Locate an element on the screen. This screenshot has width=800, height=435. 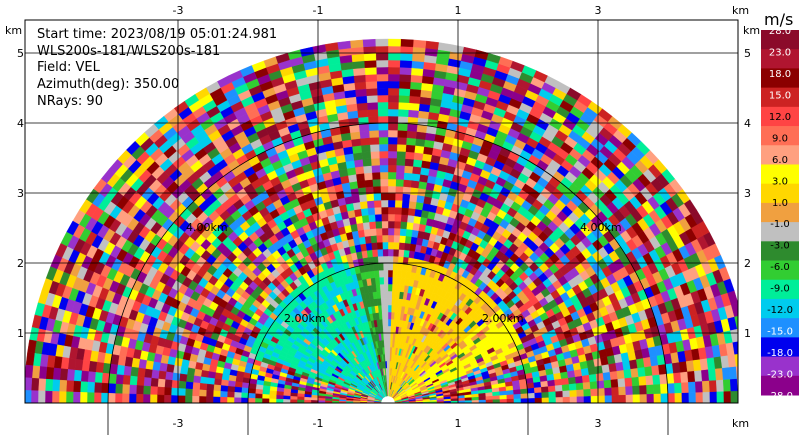
colorbar-label: -28.0 is located at coordinates (780, 396).